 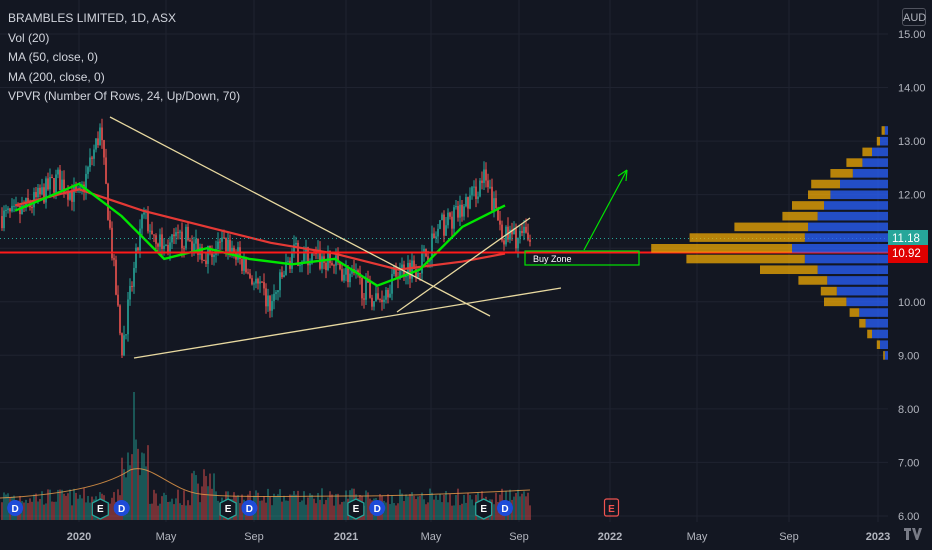 What do you see at coordinates (913, 534) in the screenshot?
I see `tradingview-logo-icon` at bounding box center [913, 534].